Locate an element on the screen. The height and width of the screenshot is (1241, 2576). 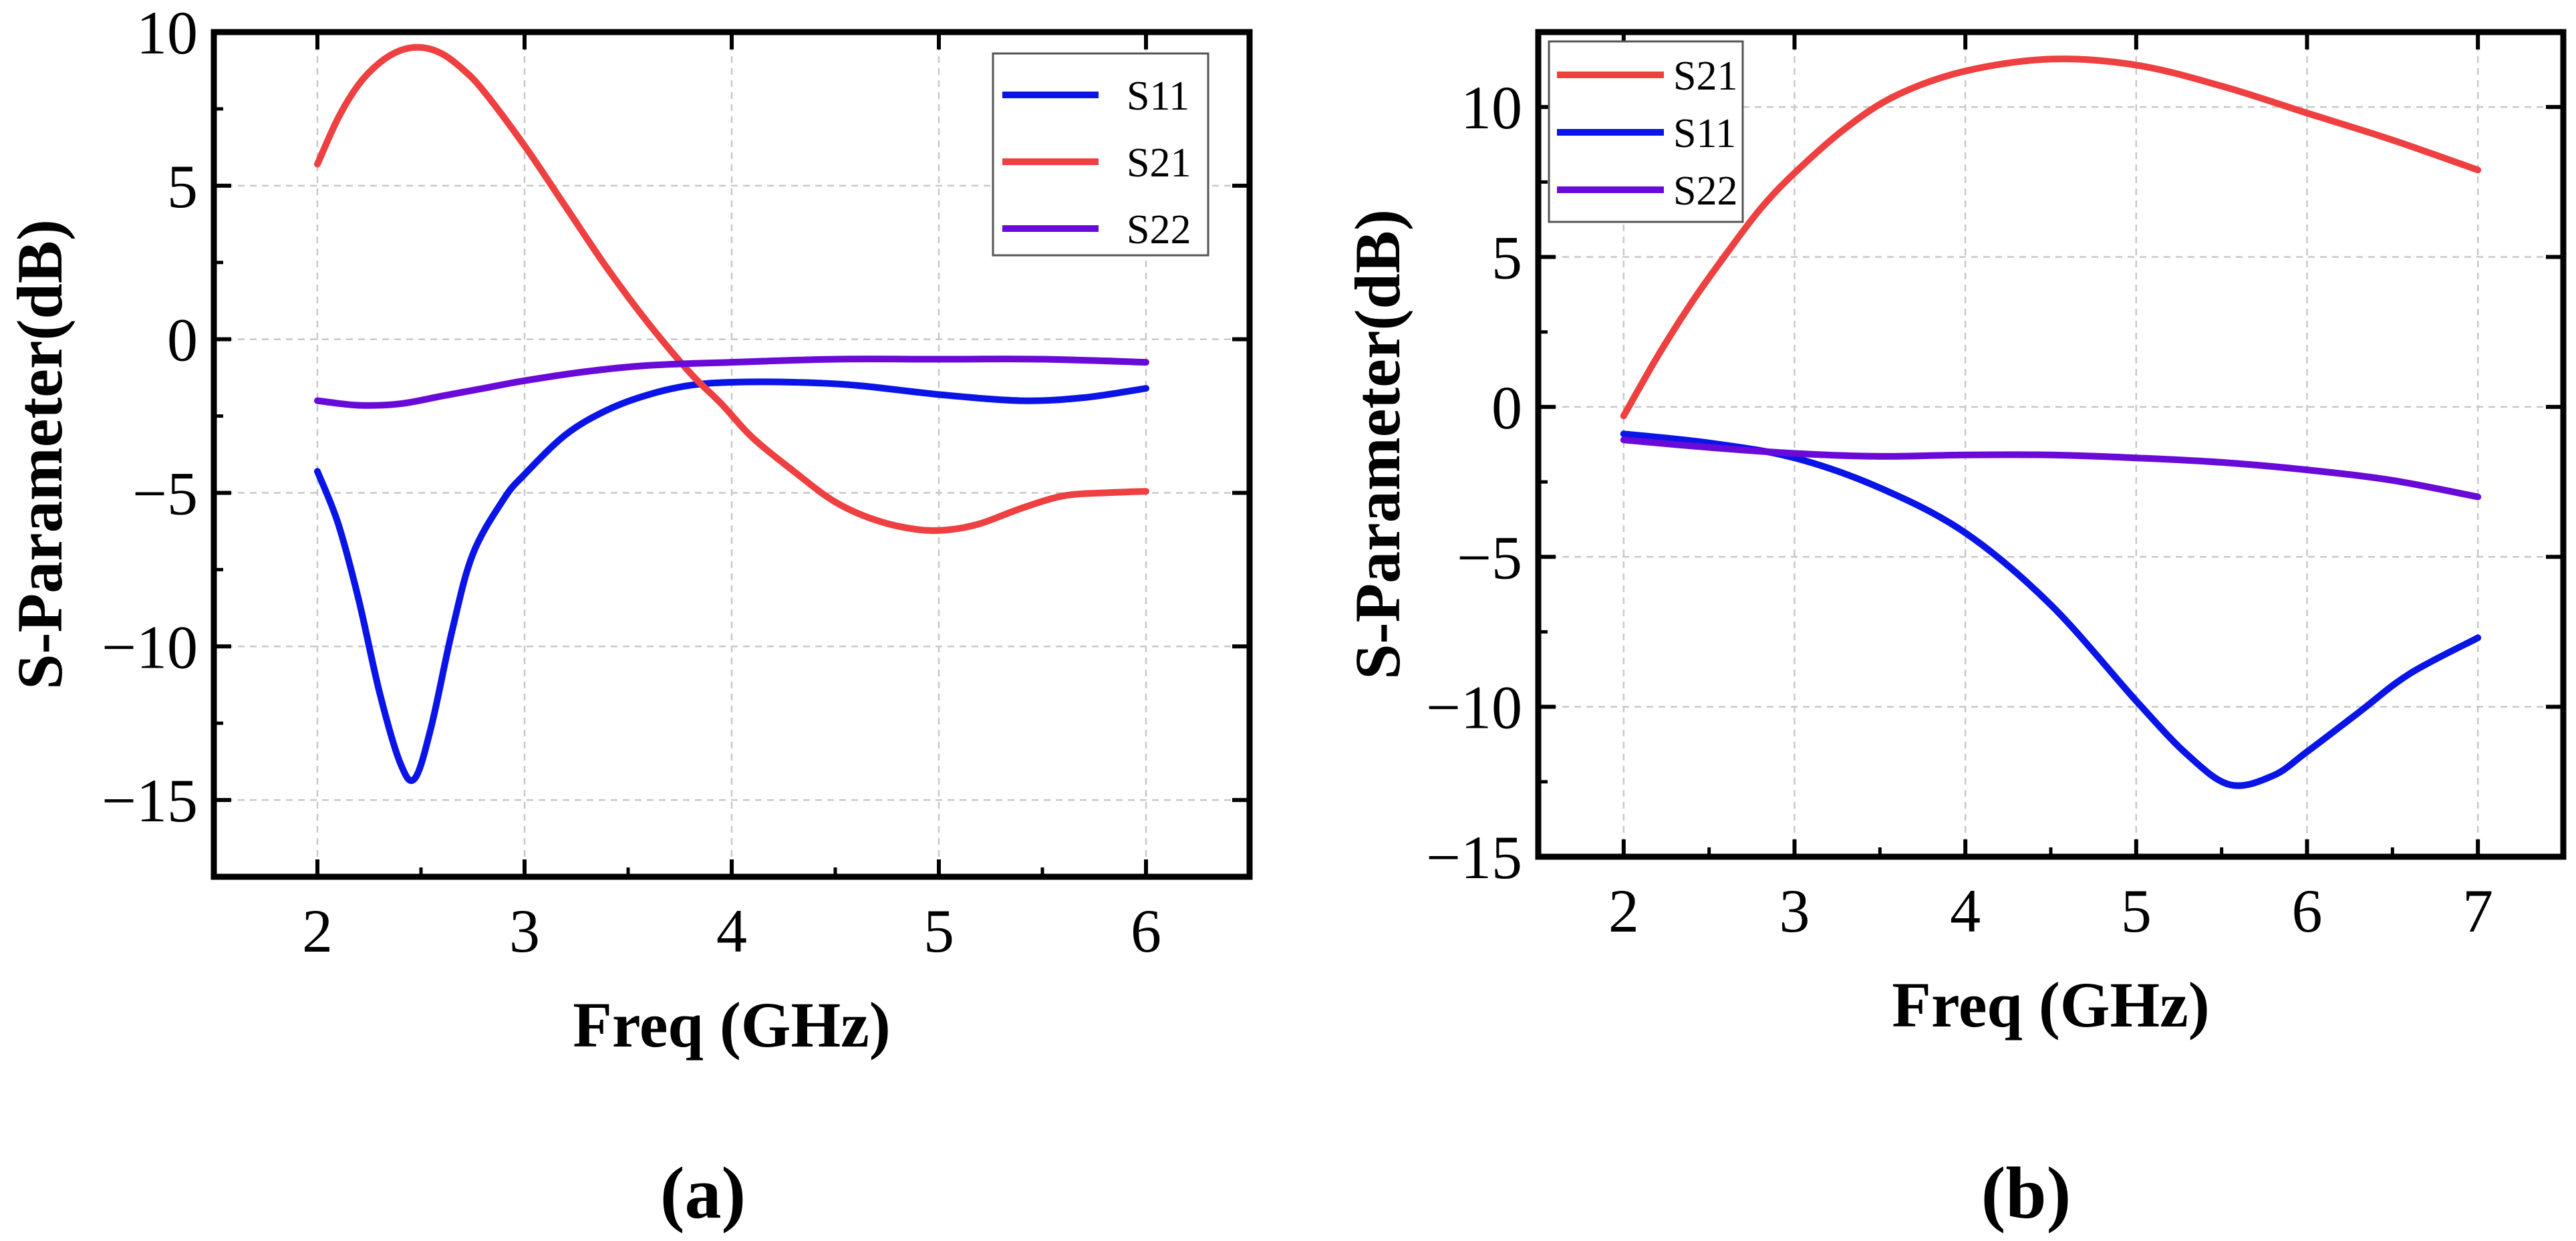
panel-label-b: (b) is located at coordinates (2026, 1193).